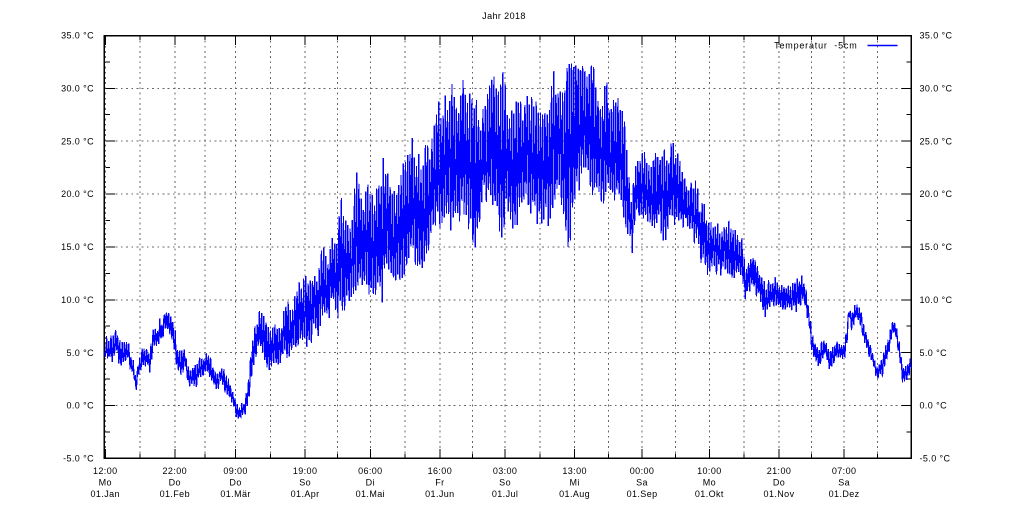 This screenshot has height=507, width=1015. I want to click on svg-text: 07:00, so click(844, 471).